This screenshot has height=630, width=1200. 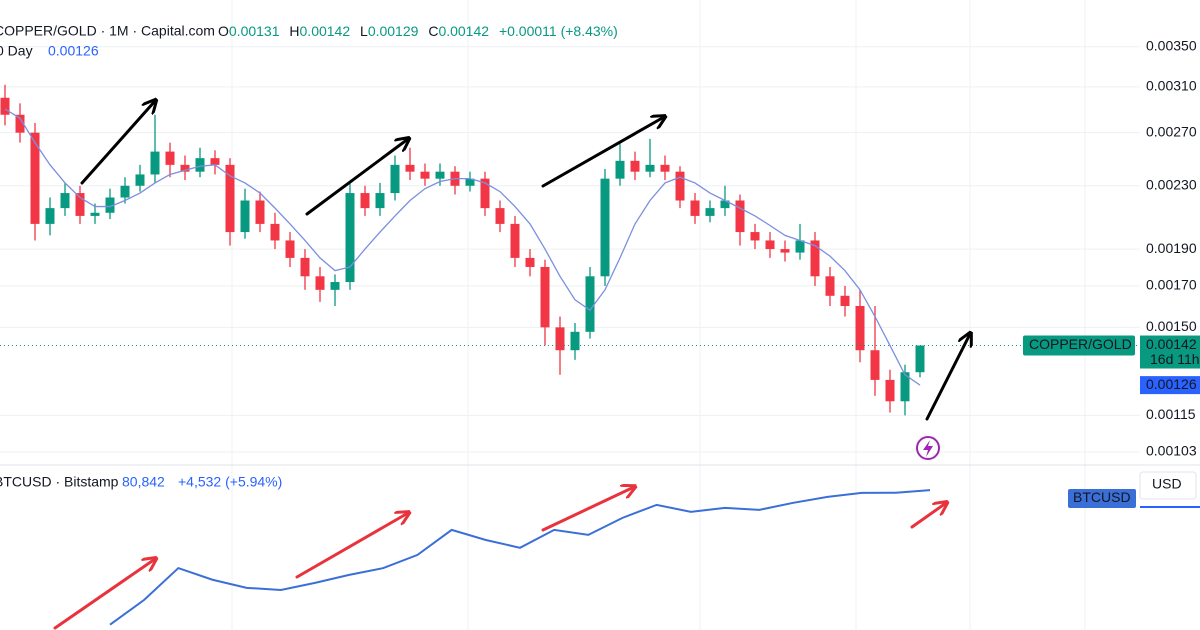 I want to click on icon-bolt, so click(x=928, y=448).